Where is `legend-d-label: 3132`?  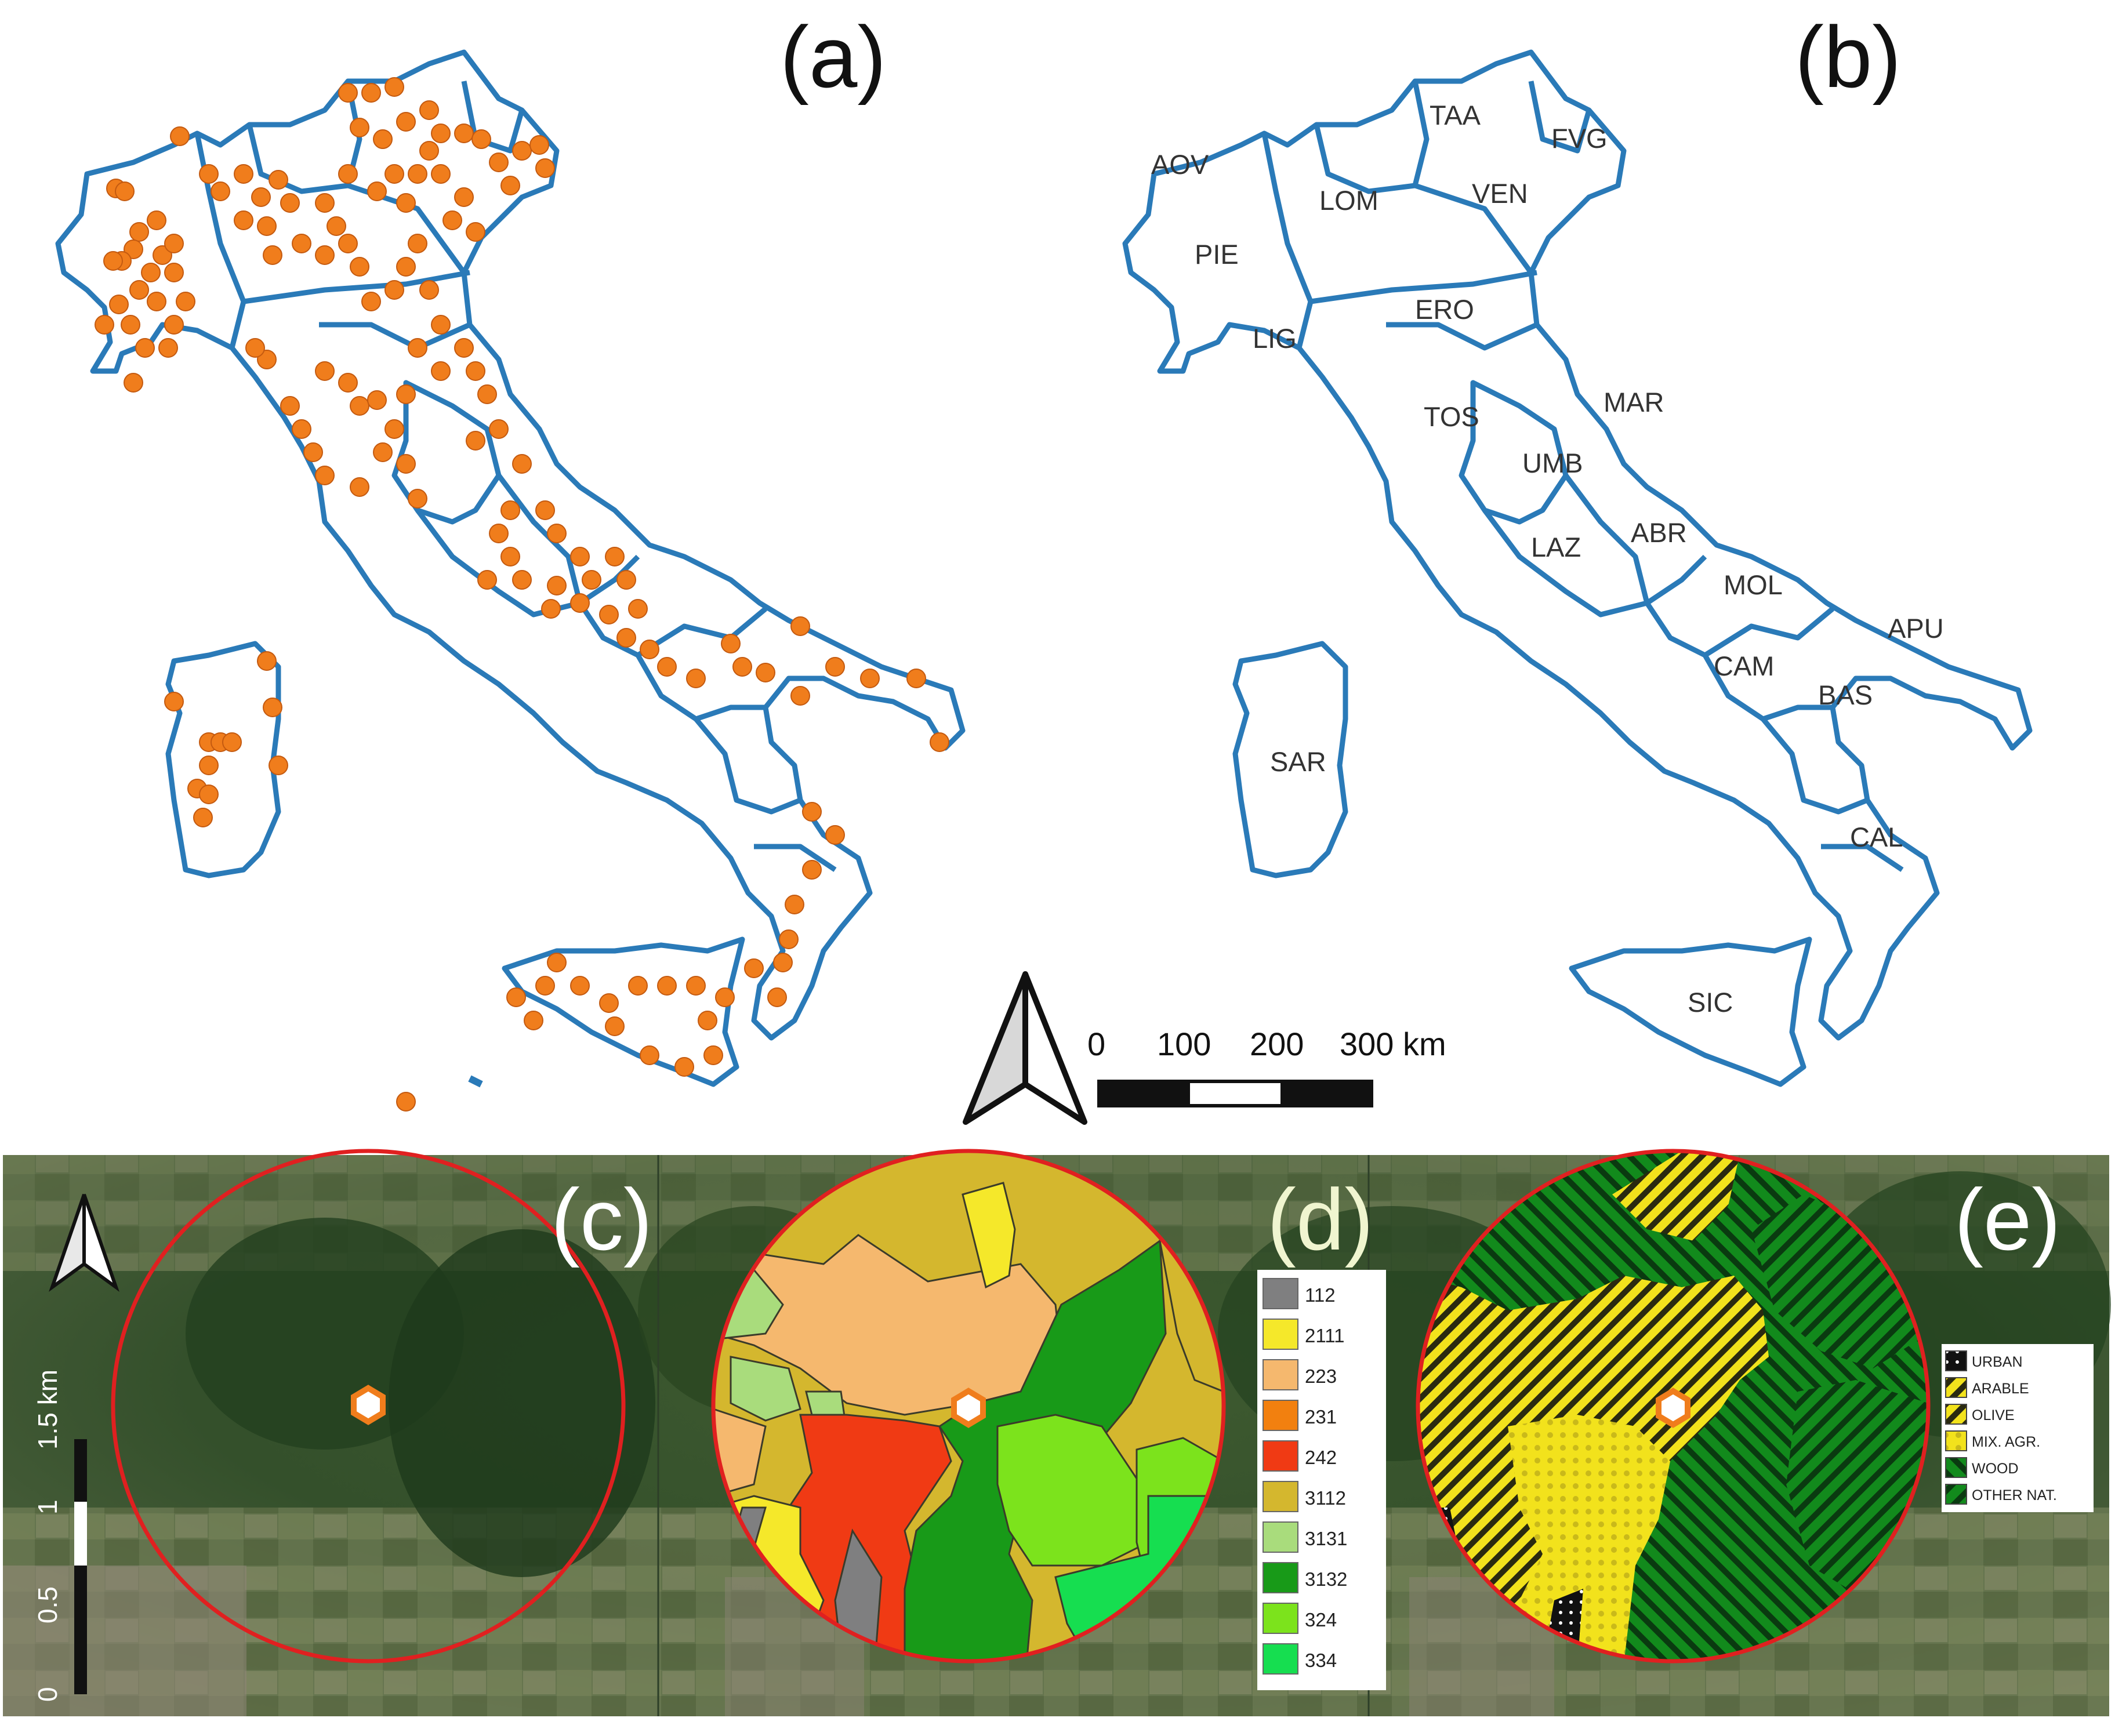
legend-d-label: 3132 is located at coordinates (1326, 1579).